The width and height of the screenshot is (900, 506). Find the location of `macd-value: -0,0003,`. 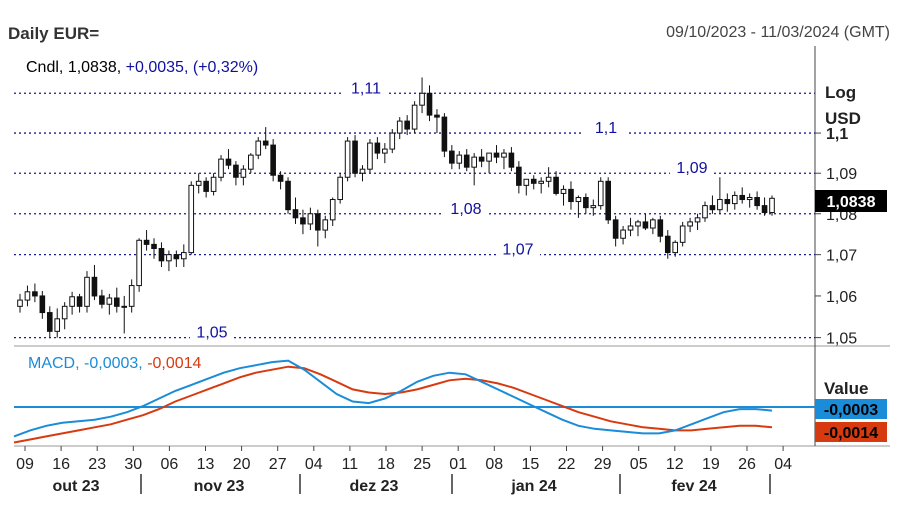

macd-value: -0,0003, is located at coordinates (113, 363).